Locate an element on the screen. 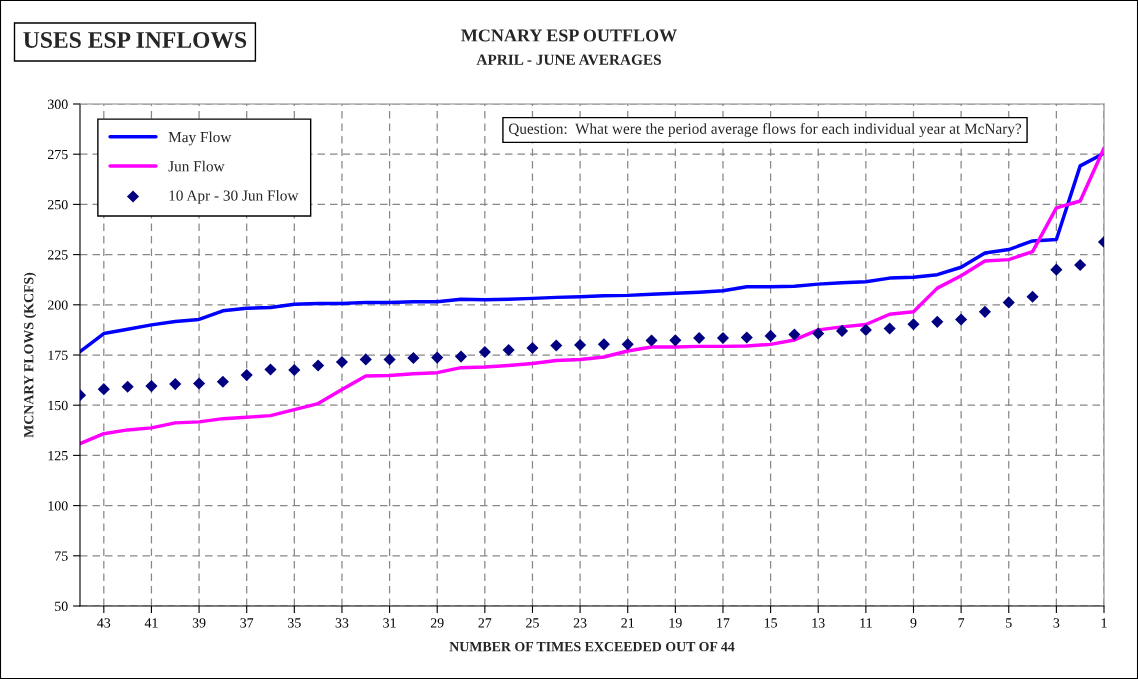  legend-label: May Flow is located at coordinates (200, 138).